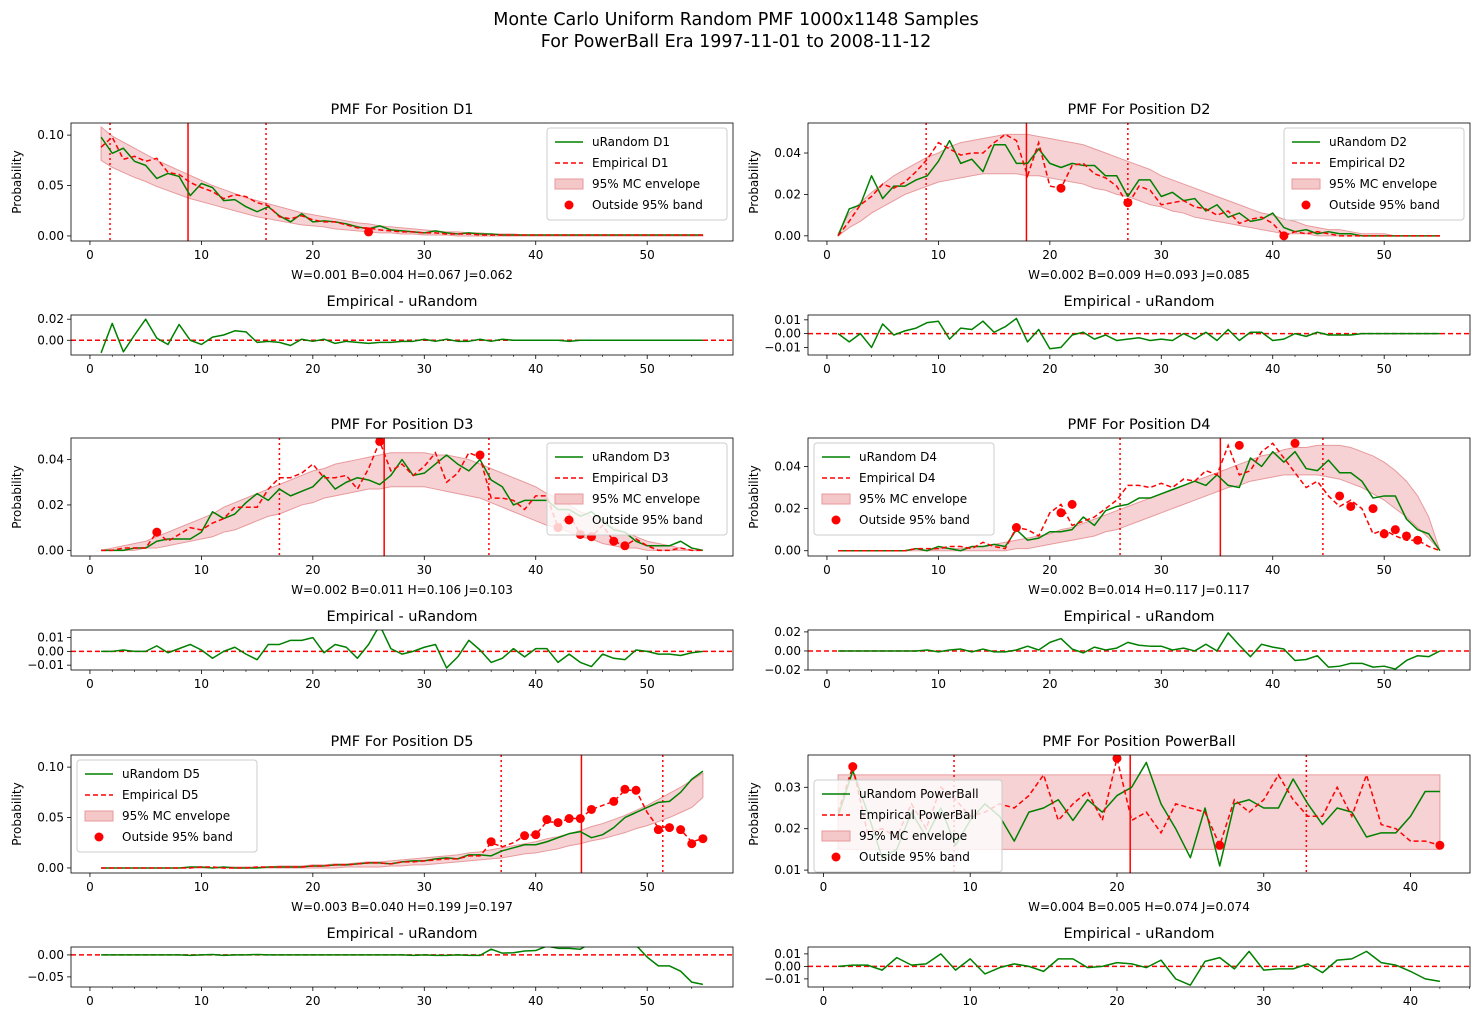 Image resolution: width=1481 pixels, height=1025 pixels. Describe the element at coordinates (1139, 110) in the screenshot. I see `subplot-title: PMF For Position D2` at that location.